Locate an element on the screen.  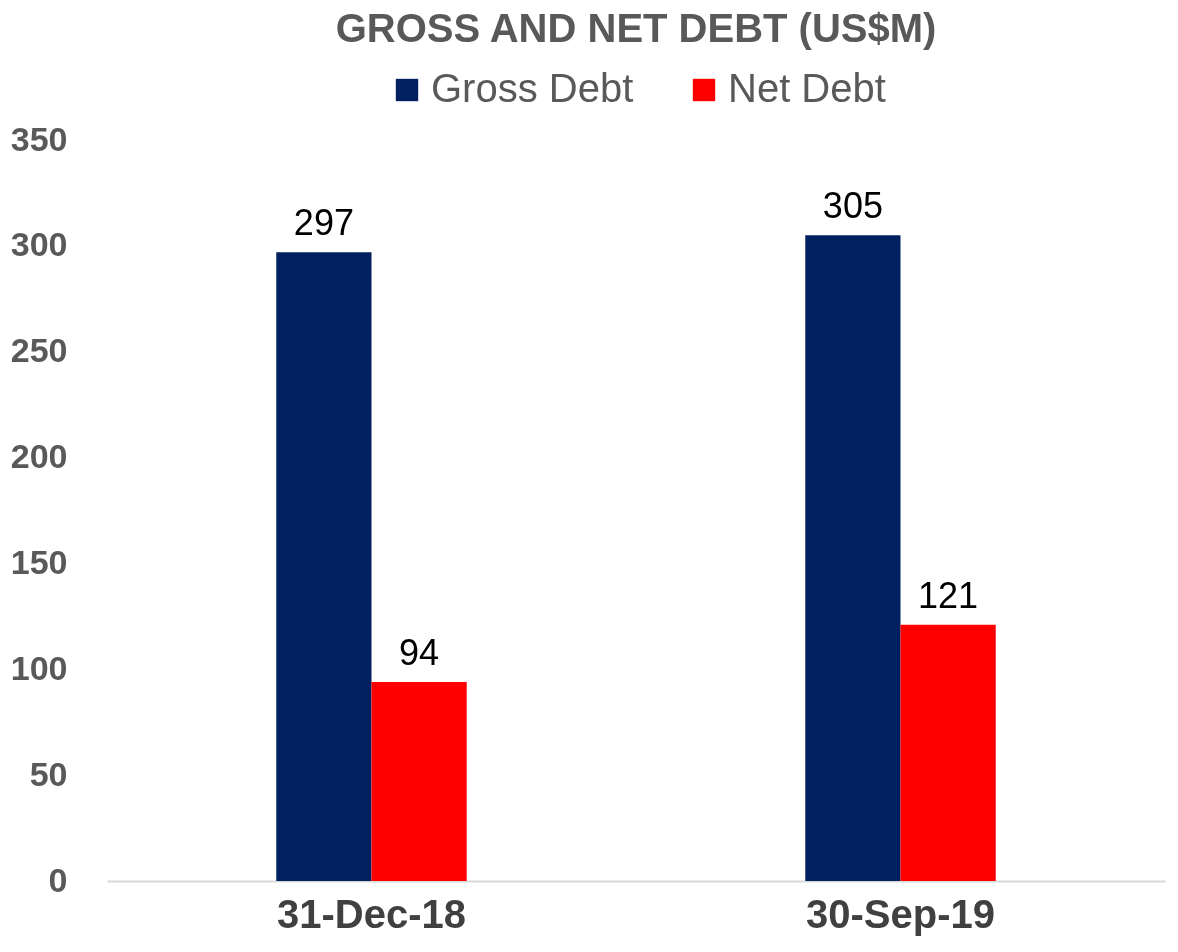
y-tick-label: 100 is located at coordinates (39, 667).